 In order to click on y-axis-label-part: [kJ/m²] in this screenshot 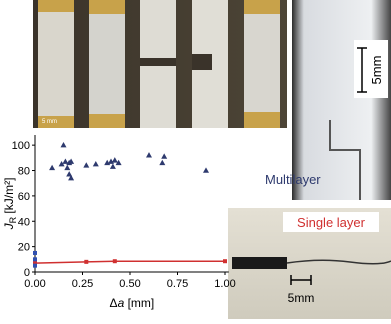, I will do `click(9, 197)`.